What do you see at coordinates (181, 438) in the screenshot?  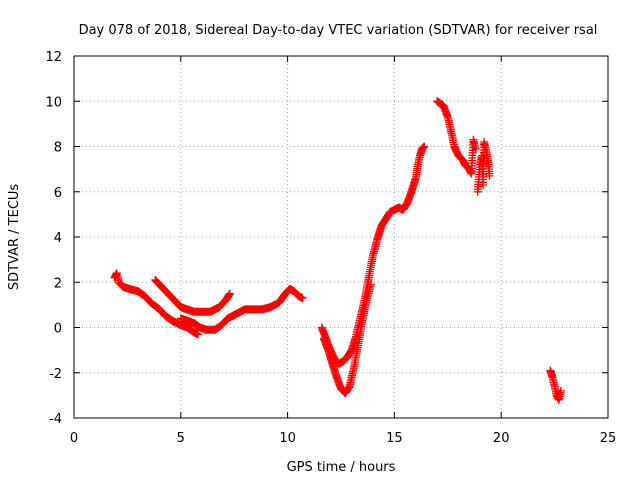 I see `x-tick-label: 5` at bounding box center [181, 438].